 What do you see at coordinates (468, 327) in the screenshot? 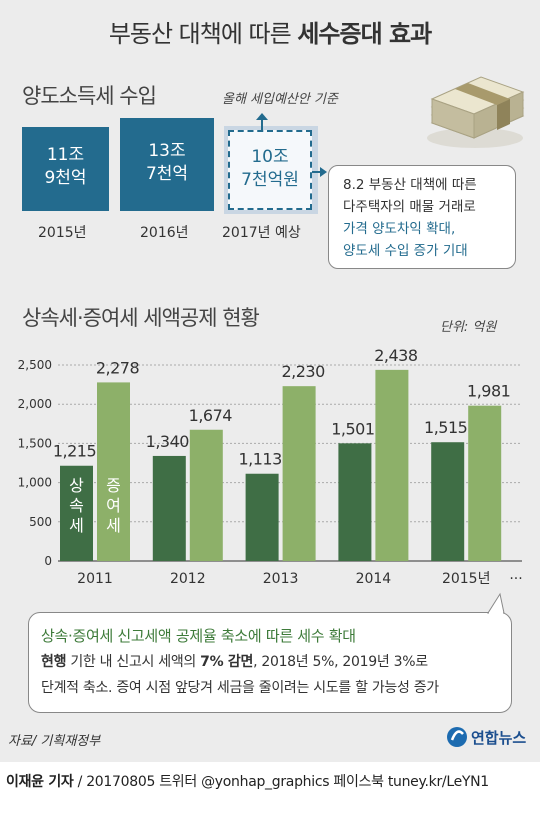
I see `unit-label: 단위: 억원` at bounding box center [468, 327].